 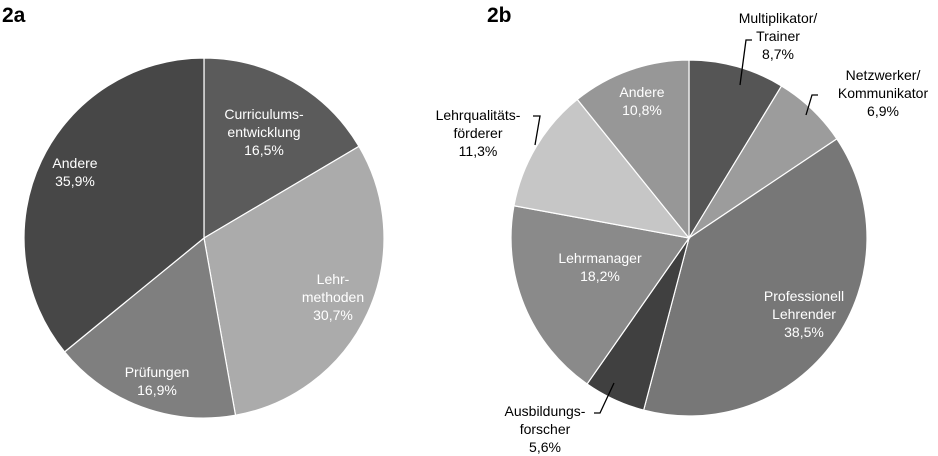 I want to click on slice-label-line: Trainer, so click(x=778, y=36).